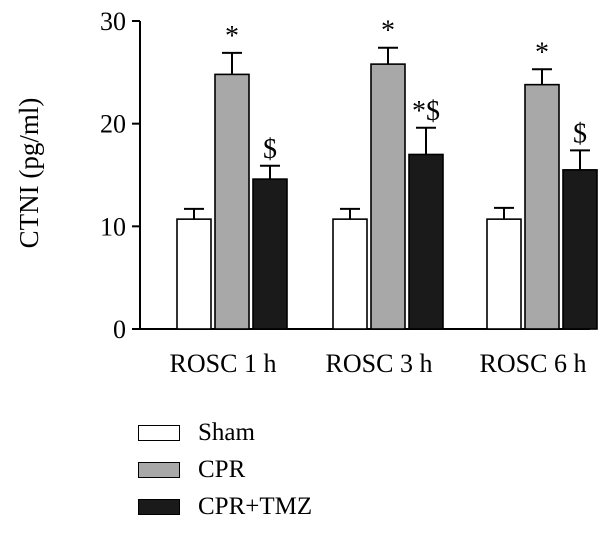 Image resolution: width=600 pixels, height=540 pixels. What do you see at coordinates (282, 470) in the screenshot?
I see `legend-item-cpr: CPR` at bounding box center [282, 470].